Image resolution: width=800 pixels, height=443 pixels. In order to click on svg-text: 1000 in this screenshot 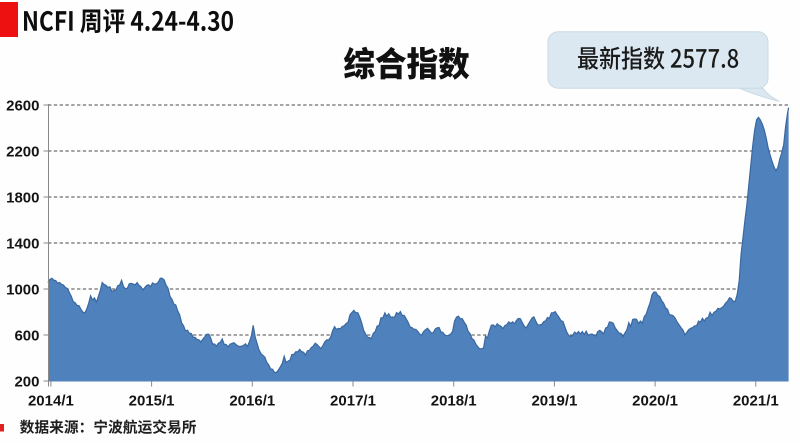, I will do `click(22, 289)`.